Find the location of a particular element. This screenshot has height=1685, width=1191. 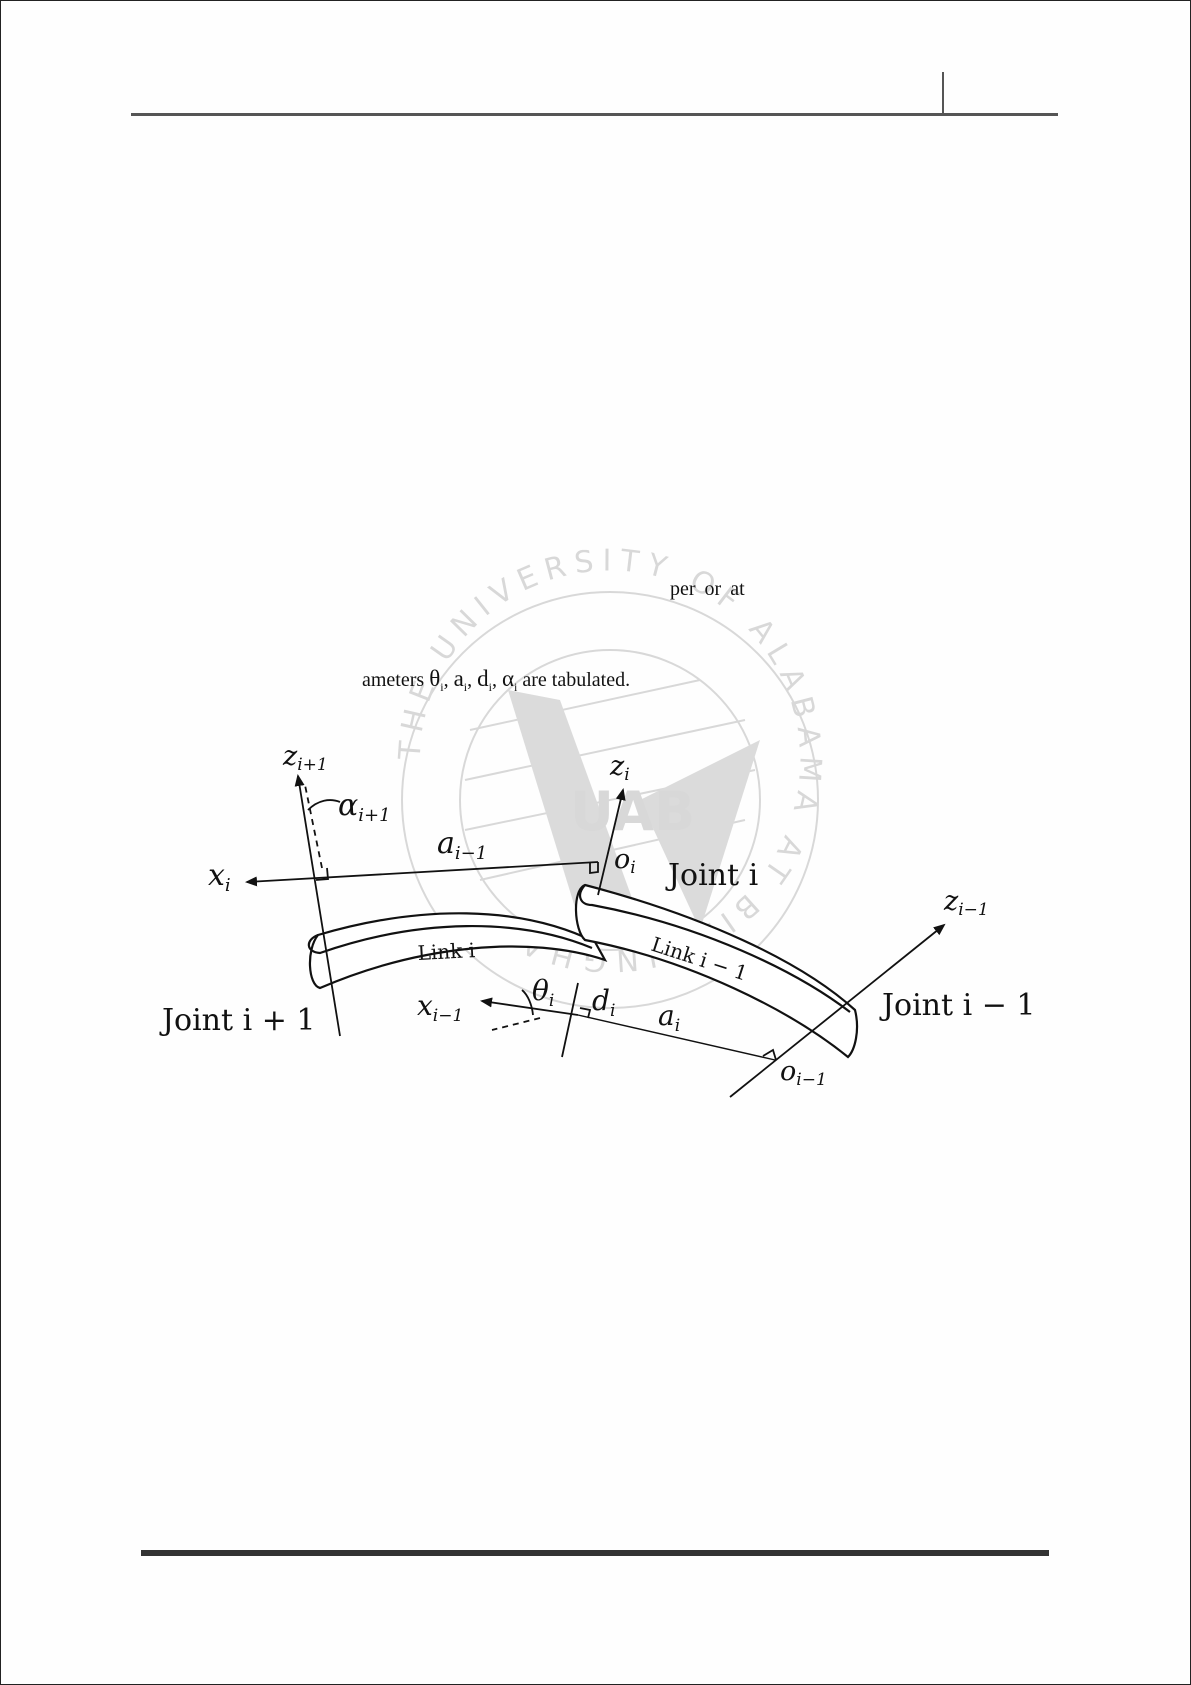

label-o-i-minus-1: oi−1 is located at coordinates (803, 1073).